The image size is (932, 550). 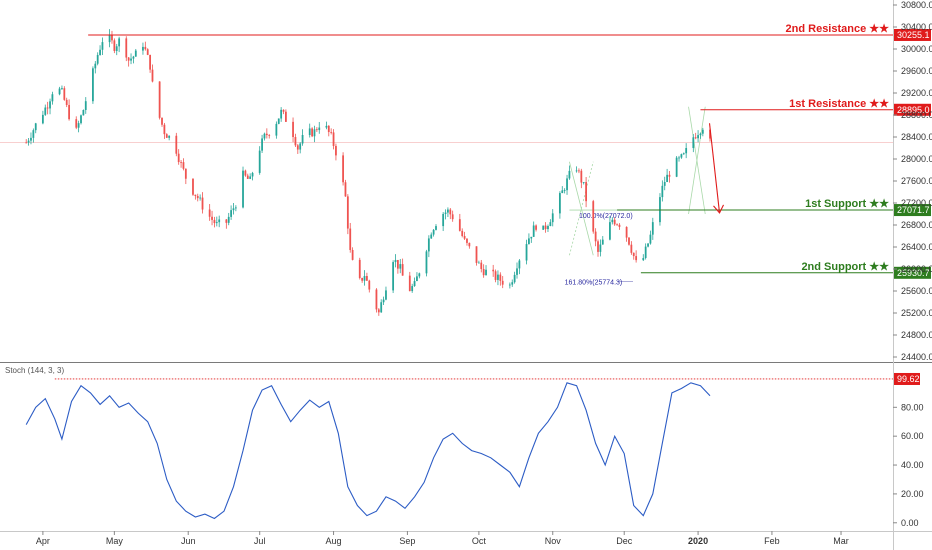 I want to click on price-tick-label: 24800.0, so click(x=916, y=335).